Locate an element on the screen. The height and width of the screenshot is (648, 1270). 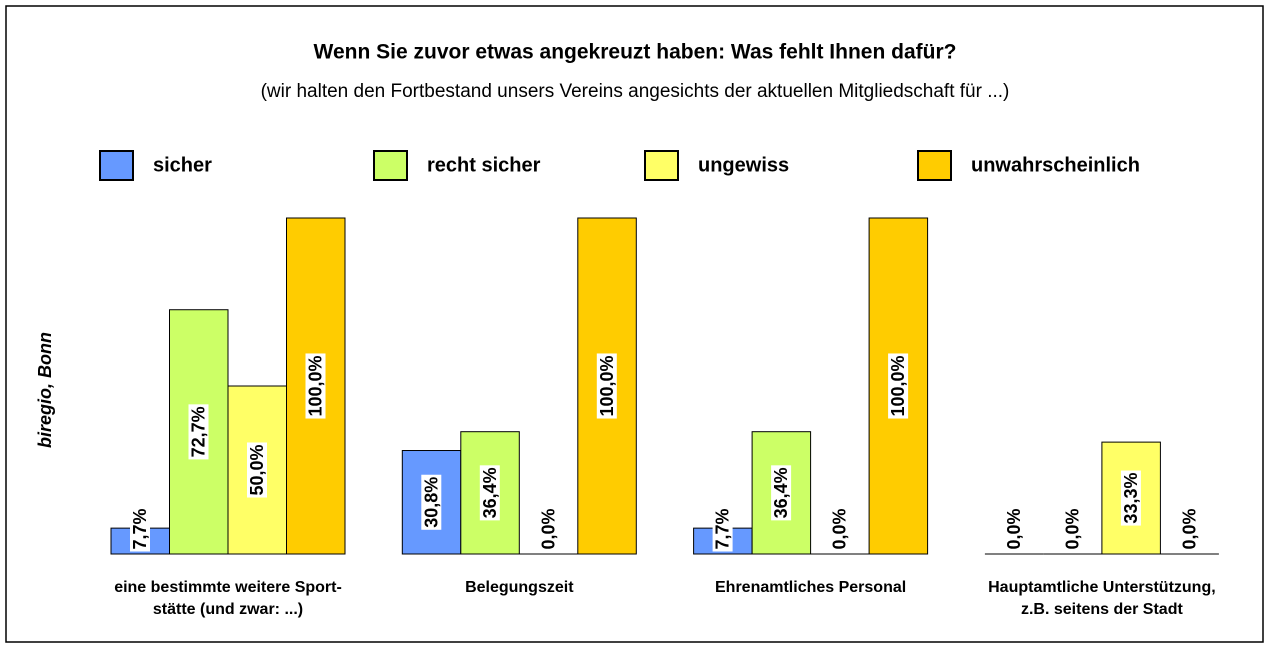
x-tick-label-line: Ehrenamtliches Personal is located at coordinates (810, 587).